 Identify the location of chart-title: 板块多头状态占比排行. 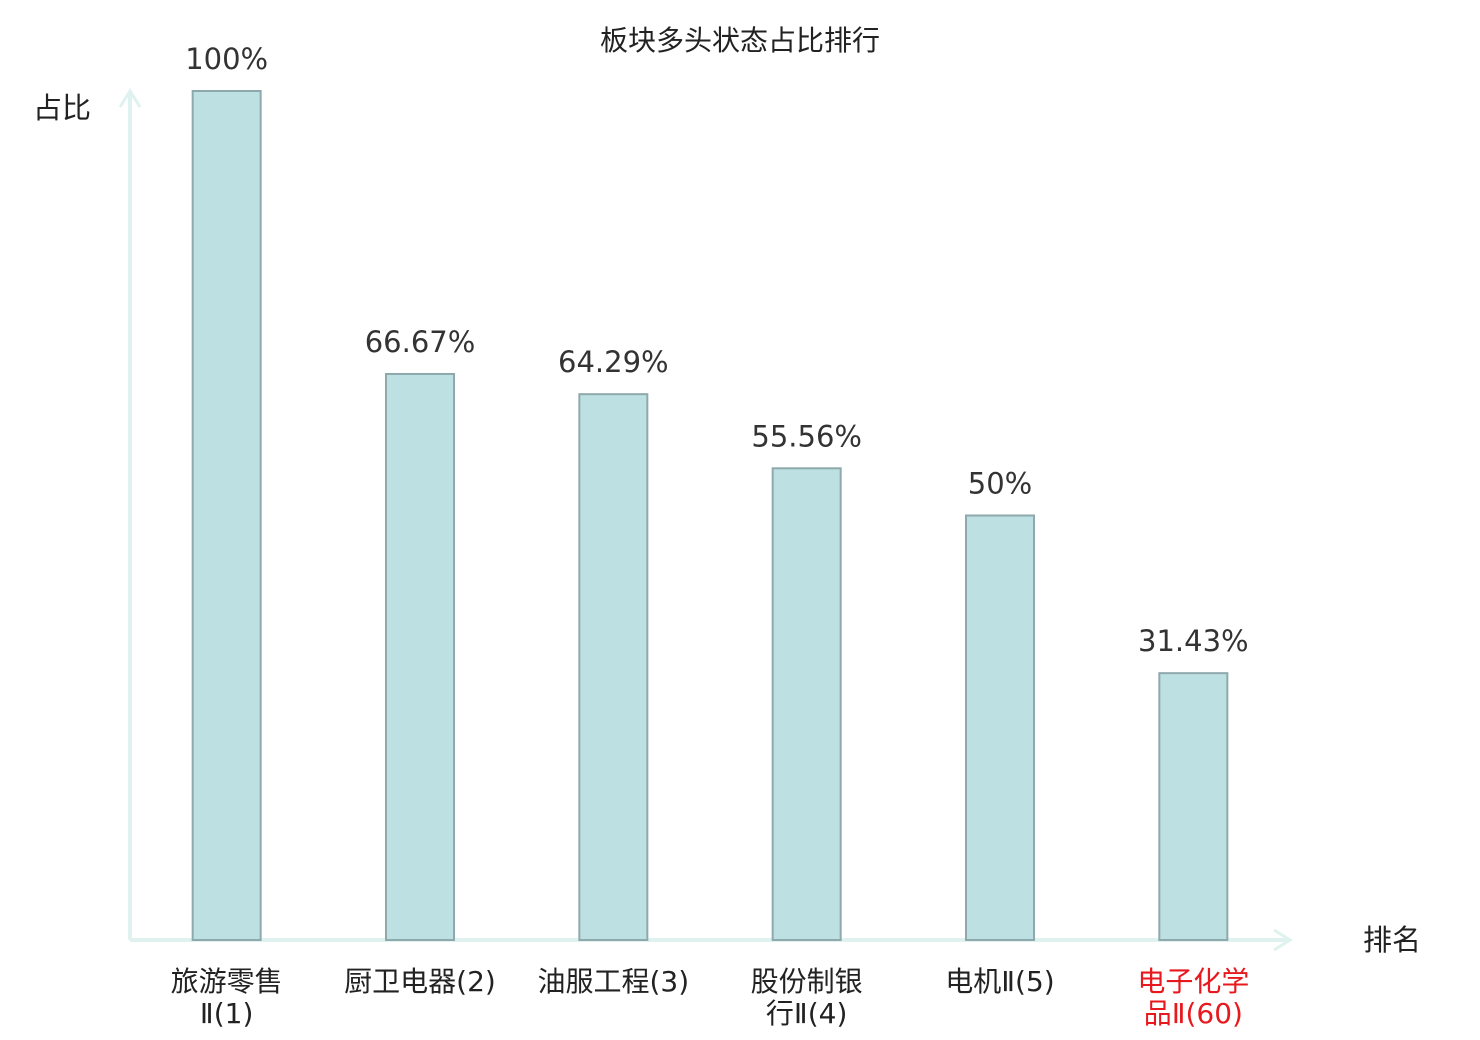
(740, 40).